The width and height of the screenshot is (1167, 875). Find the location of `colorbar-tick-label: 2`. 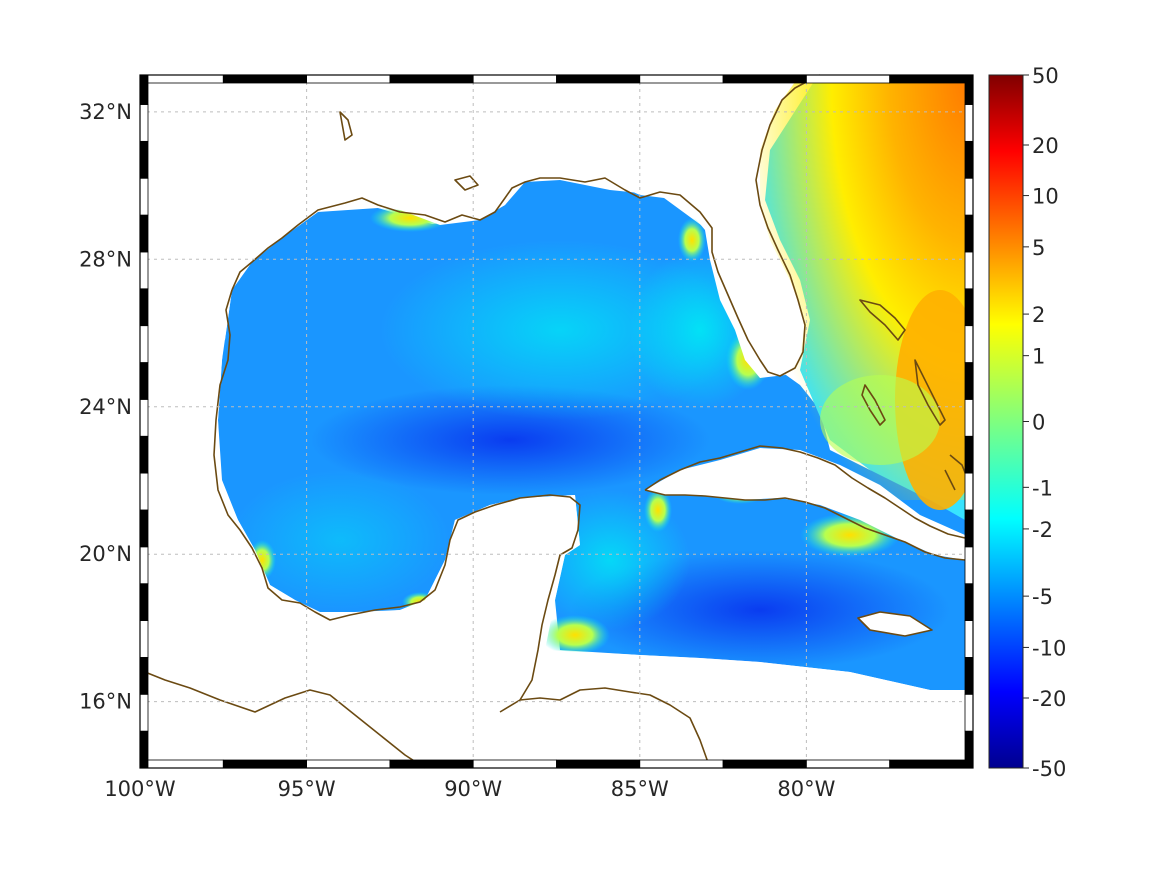

colorbar-tick-label: 2 is located at coordinates (1038, 315).